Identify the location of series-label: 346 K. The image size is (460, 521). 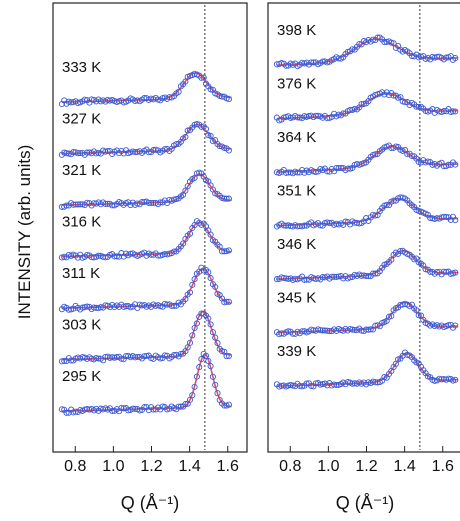
(296, 244).